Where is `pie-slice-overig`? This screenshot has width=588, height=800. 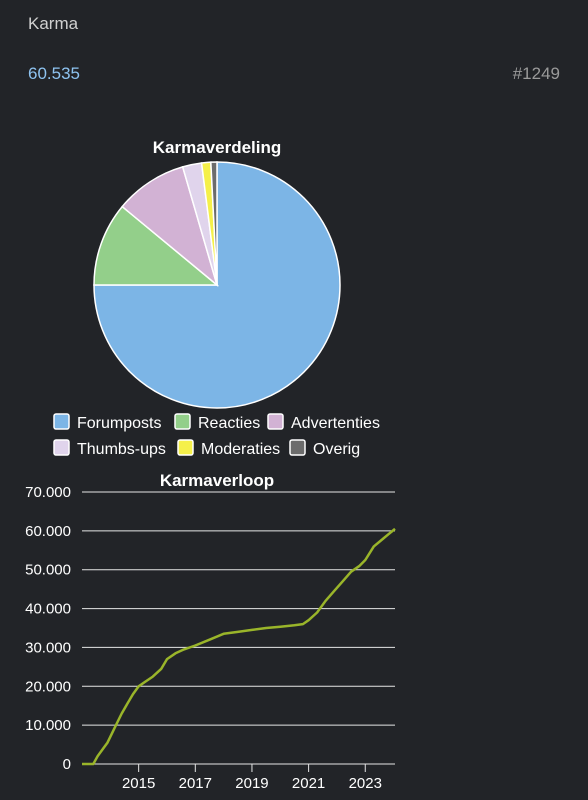
pie-slice-overig is located at coordinates (214, 223).